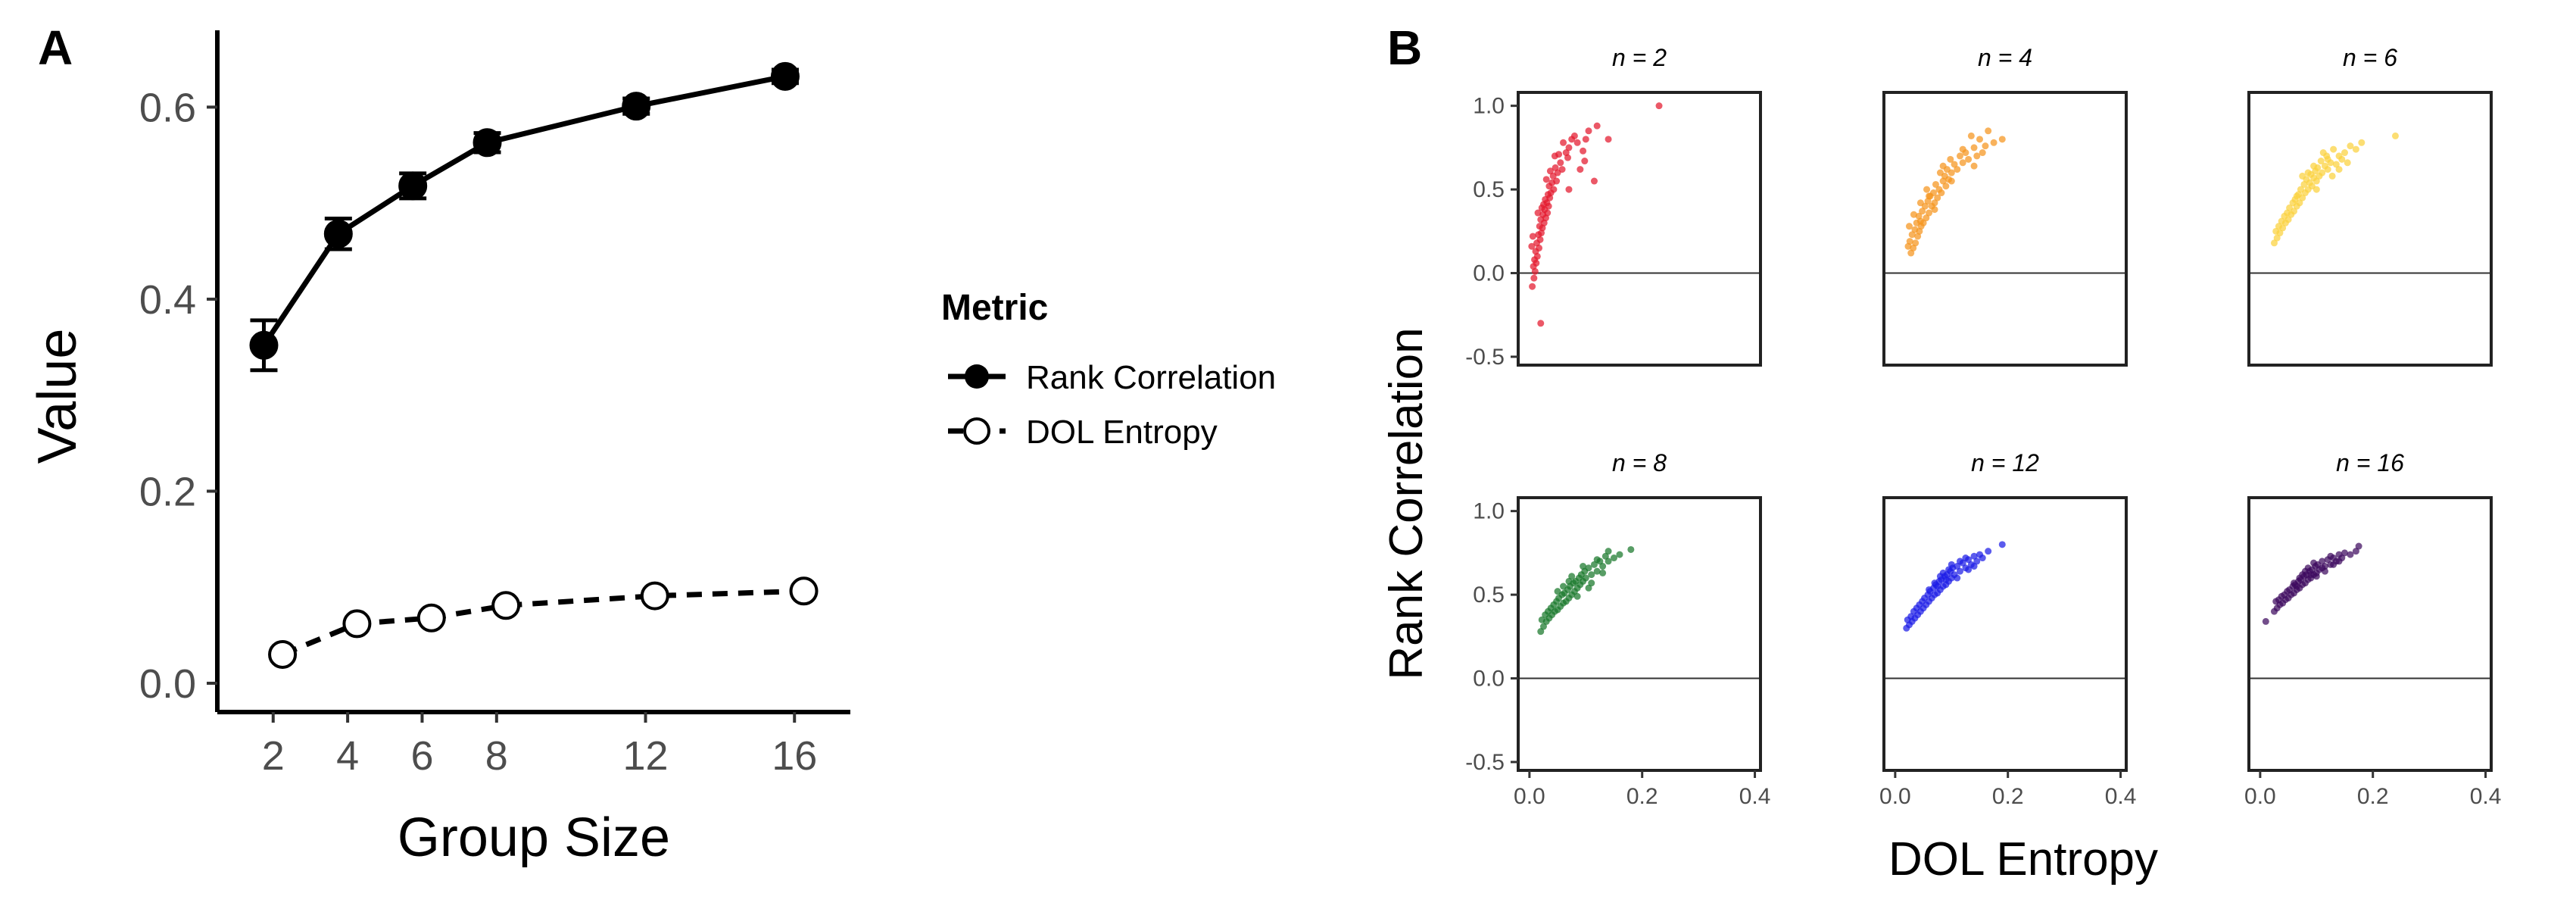 The image size is (2576, 909). What do you see at coordinates (2005, 57) in the screenshot?
I see `facet-title: n = 4` at bounding box center [2005, 57].